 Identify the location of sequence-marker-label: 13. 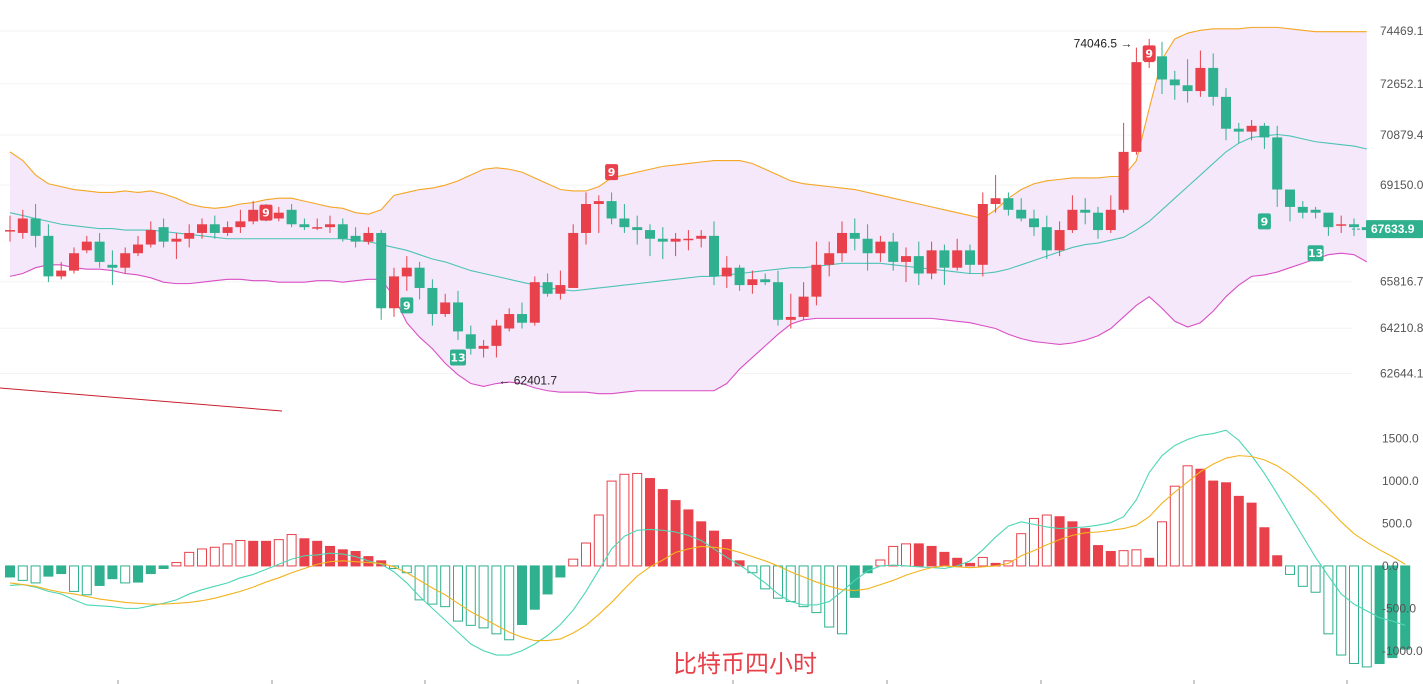
(1315, 253).